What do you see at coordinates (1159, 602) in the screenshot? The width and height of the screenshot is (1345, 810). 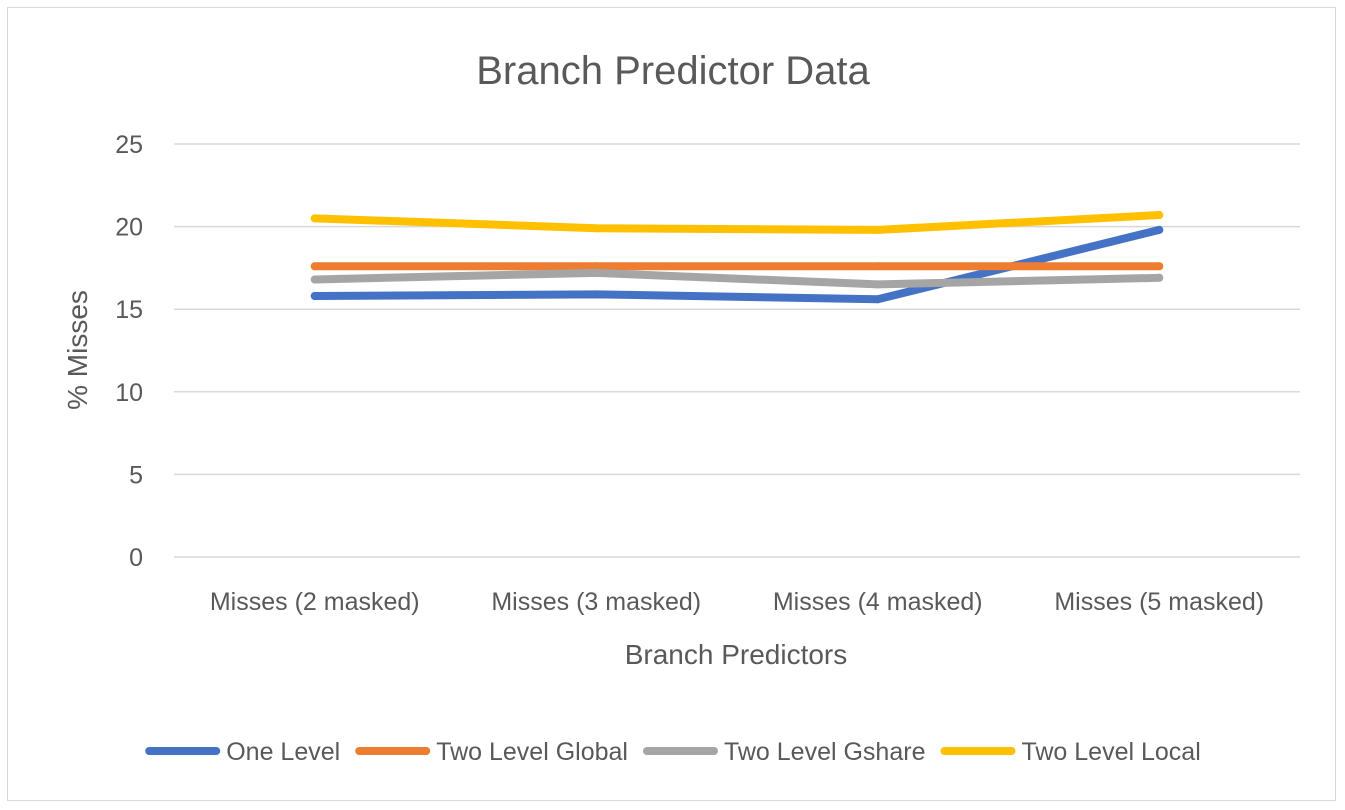 I see `x-tick-label: Misses (5 masked)` at bounding box center [1159, 602].